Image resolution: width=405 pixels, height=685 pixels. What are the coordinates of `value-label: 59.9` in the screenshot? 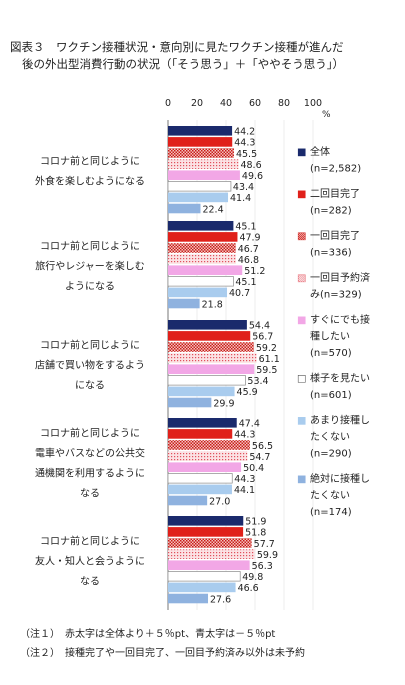 It's located at (267, 555).